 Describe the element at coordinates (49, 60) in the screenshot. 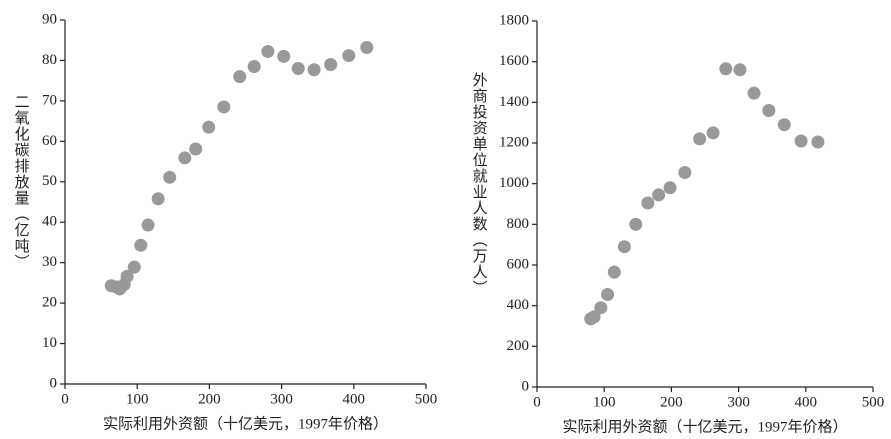

I see `y-tick-label: 80` at that location.